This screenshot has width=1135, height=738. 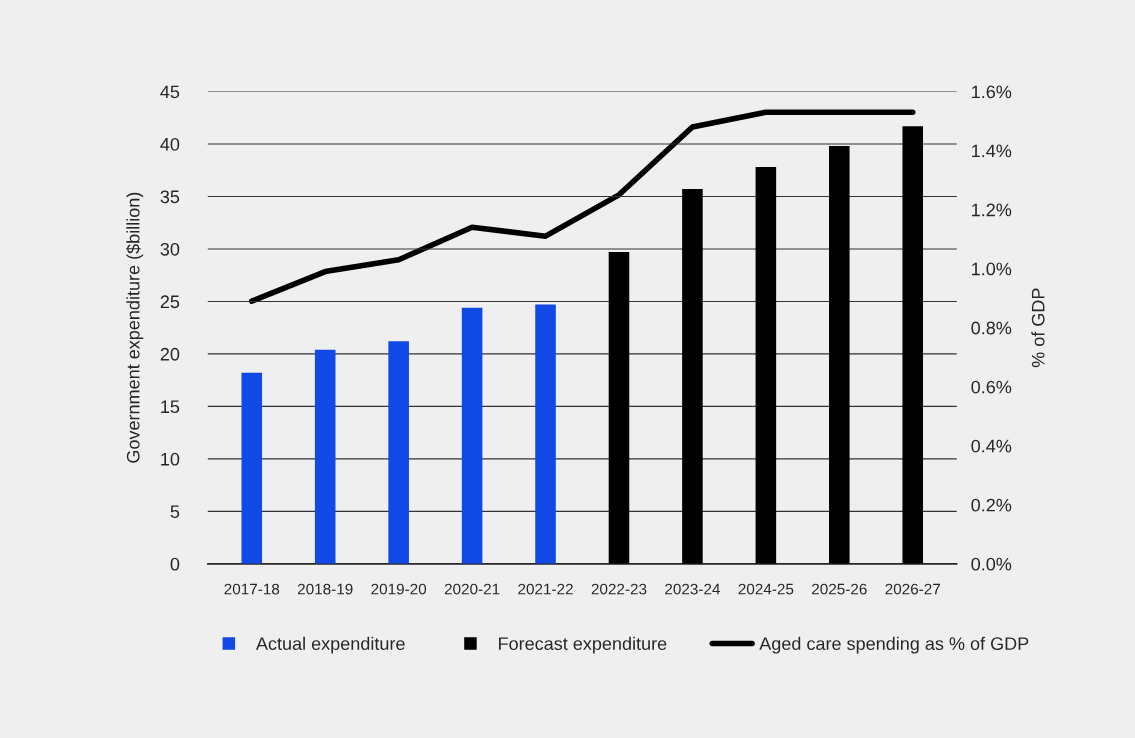 I want to click on y-tick-label: 0, so click(x=175, y=564).